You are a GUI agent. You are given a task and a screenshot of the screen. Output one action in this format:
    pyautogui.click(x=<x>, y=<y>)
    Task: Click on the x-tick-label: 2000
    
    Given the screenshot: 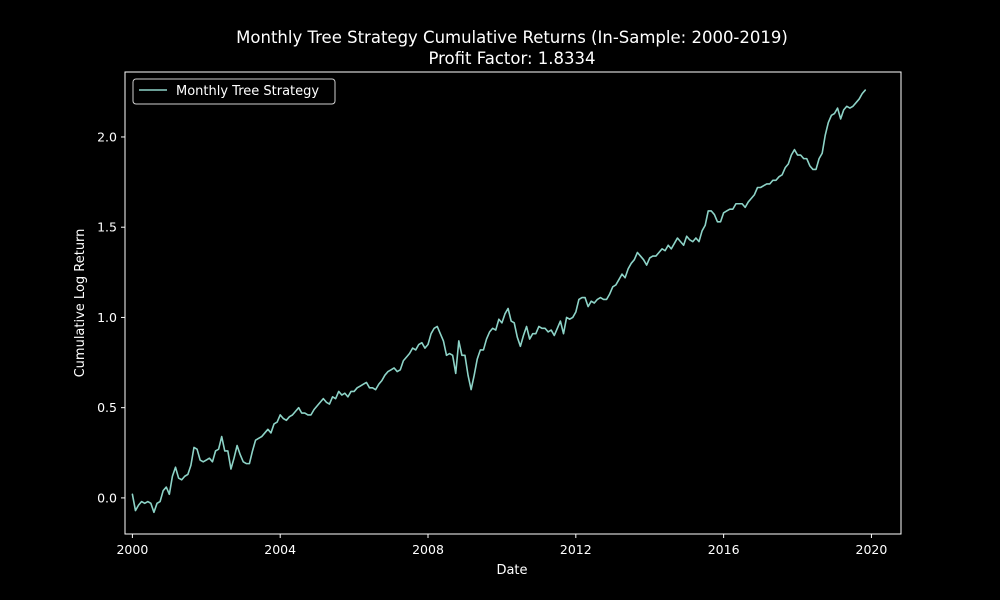 What is the action you would take?
    pyautogui.click(x=132, y=549)
    